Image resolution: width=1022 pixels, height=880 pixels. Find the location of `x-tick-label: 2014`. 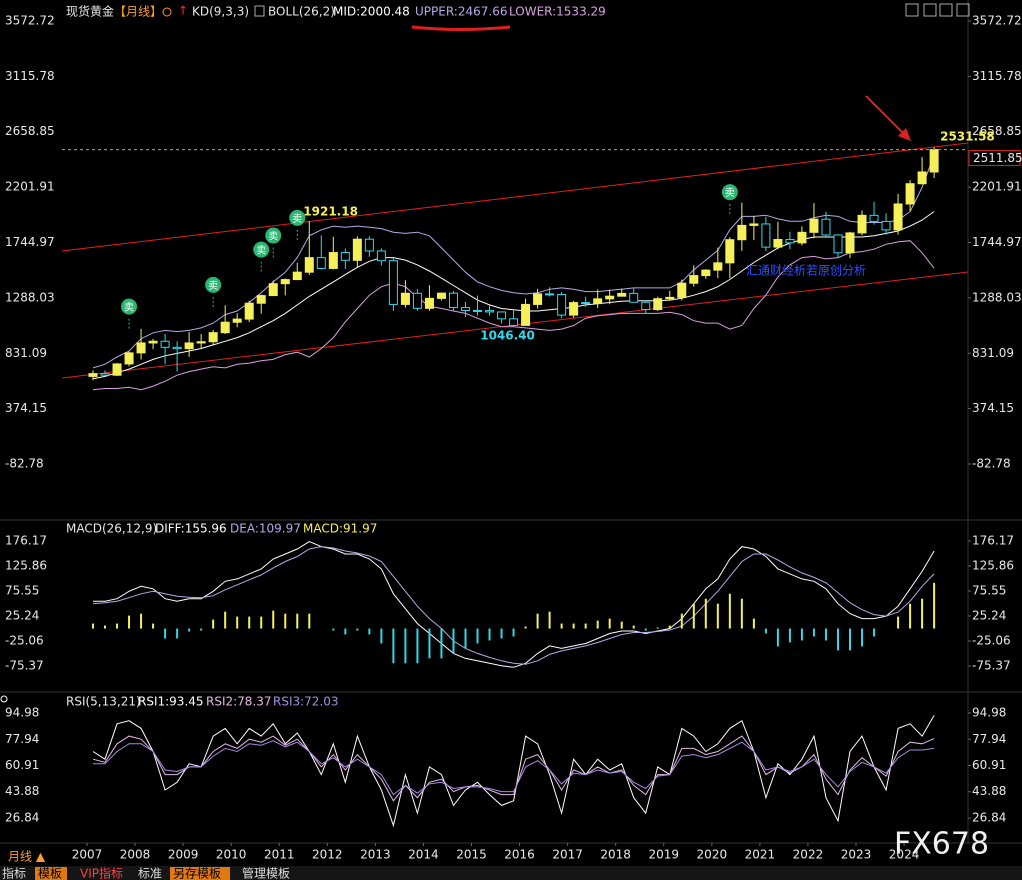

x-tick-label: 2014 is located at coordinates (423, 855).